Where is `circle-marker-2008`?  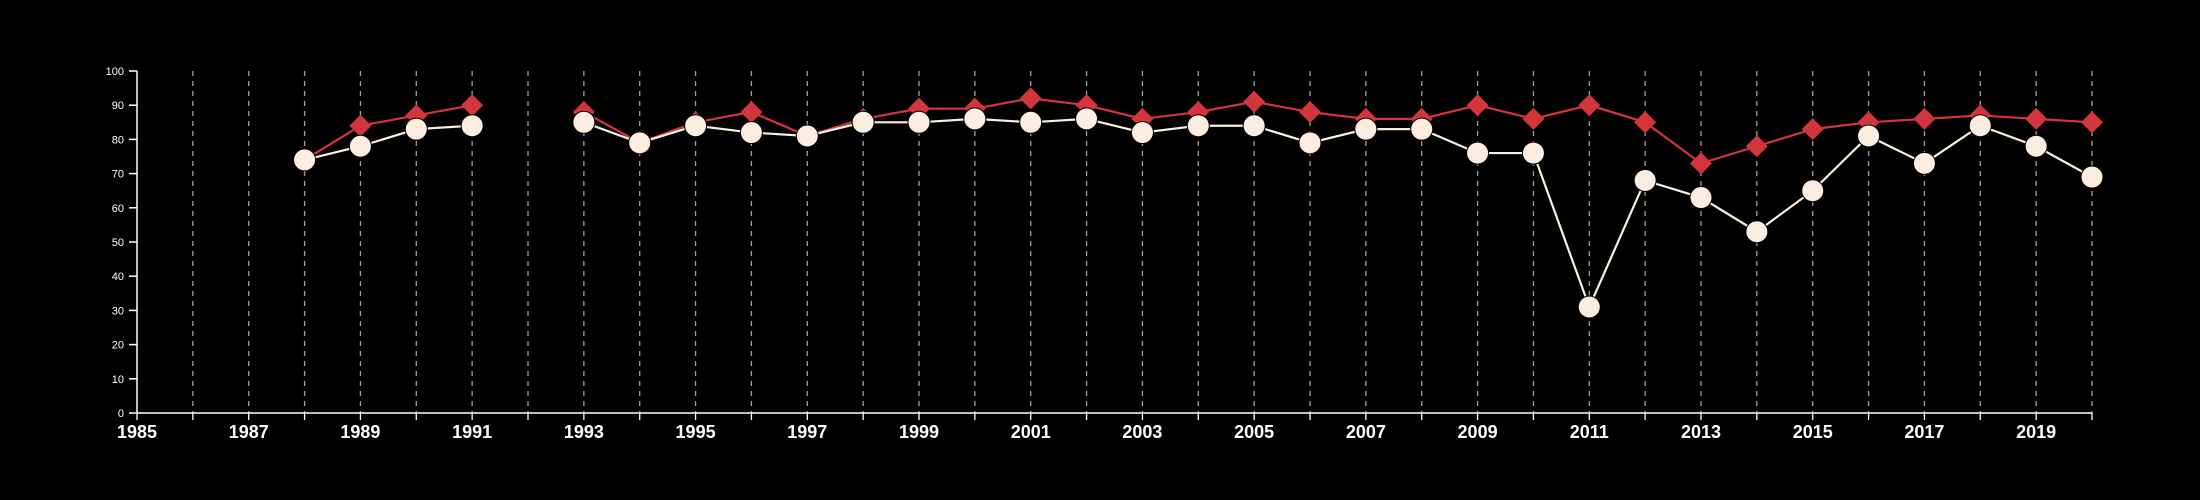 circle-marker-2008 is located at coordinates (1422, 129).